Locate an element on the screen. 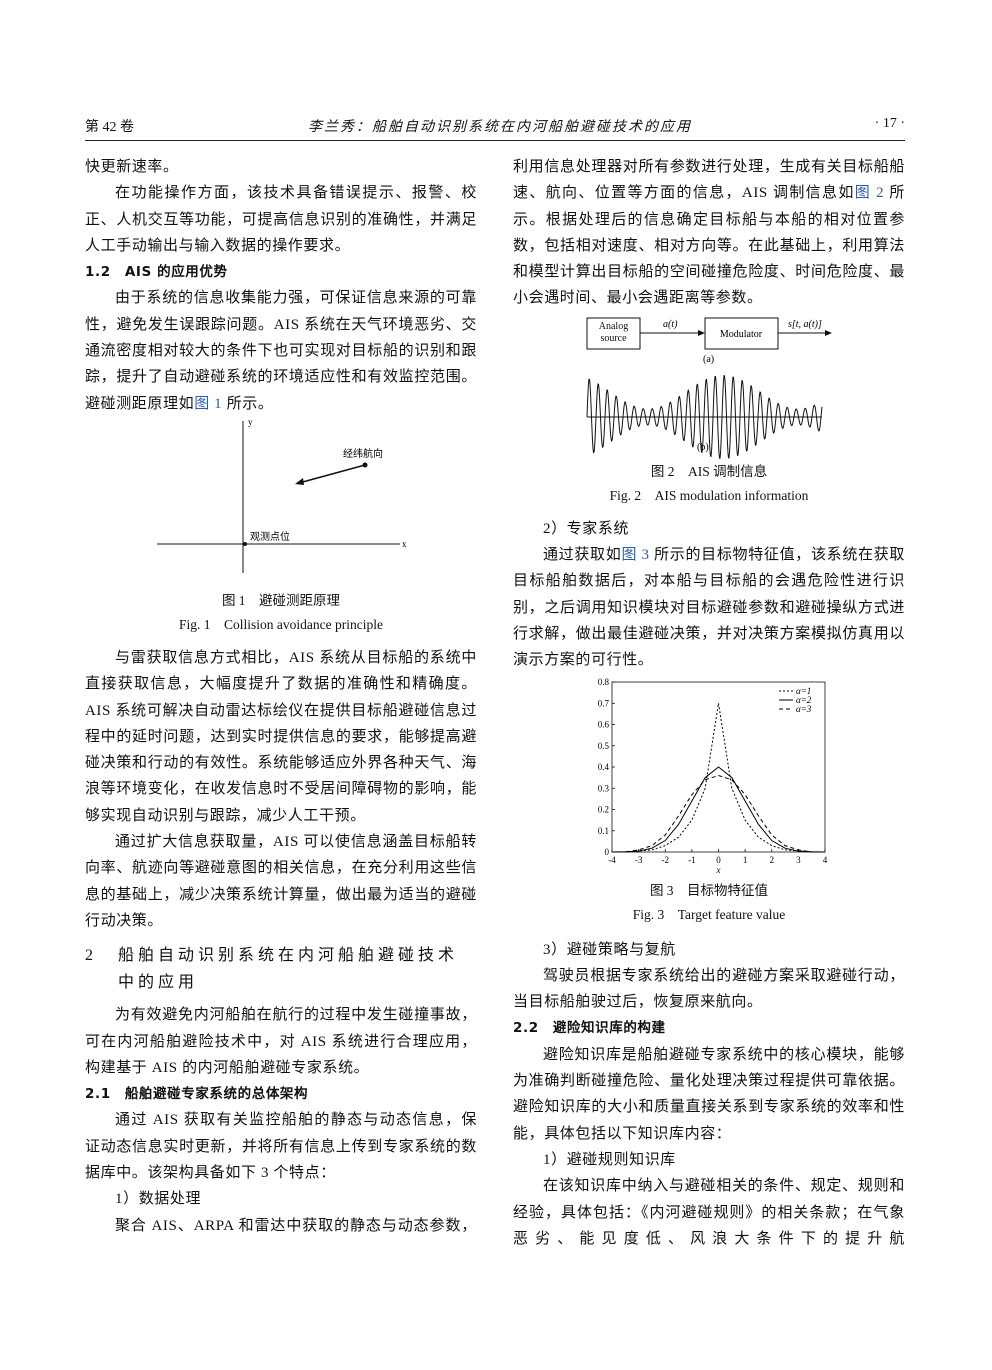 This screenshot has width=992, height=1370. block-label: Modulator is located at coordinates (741, 334).